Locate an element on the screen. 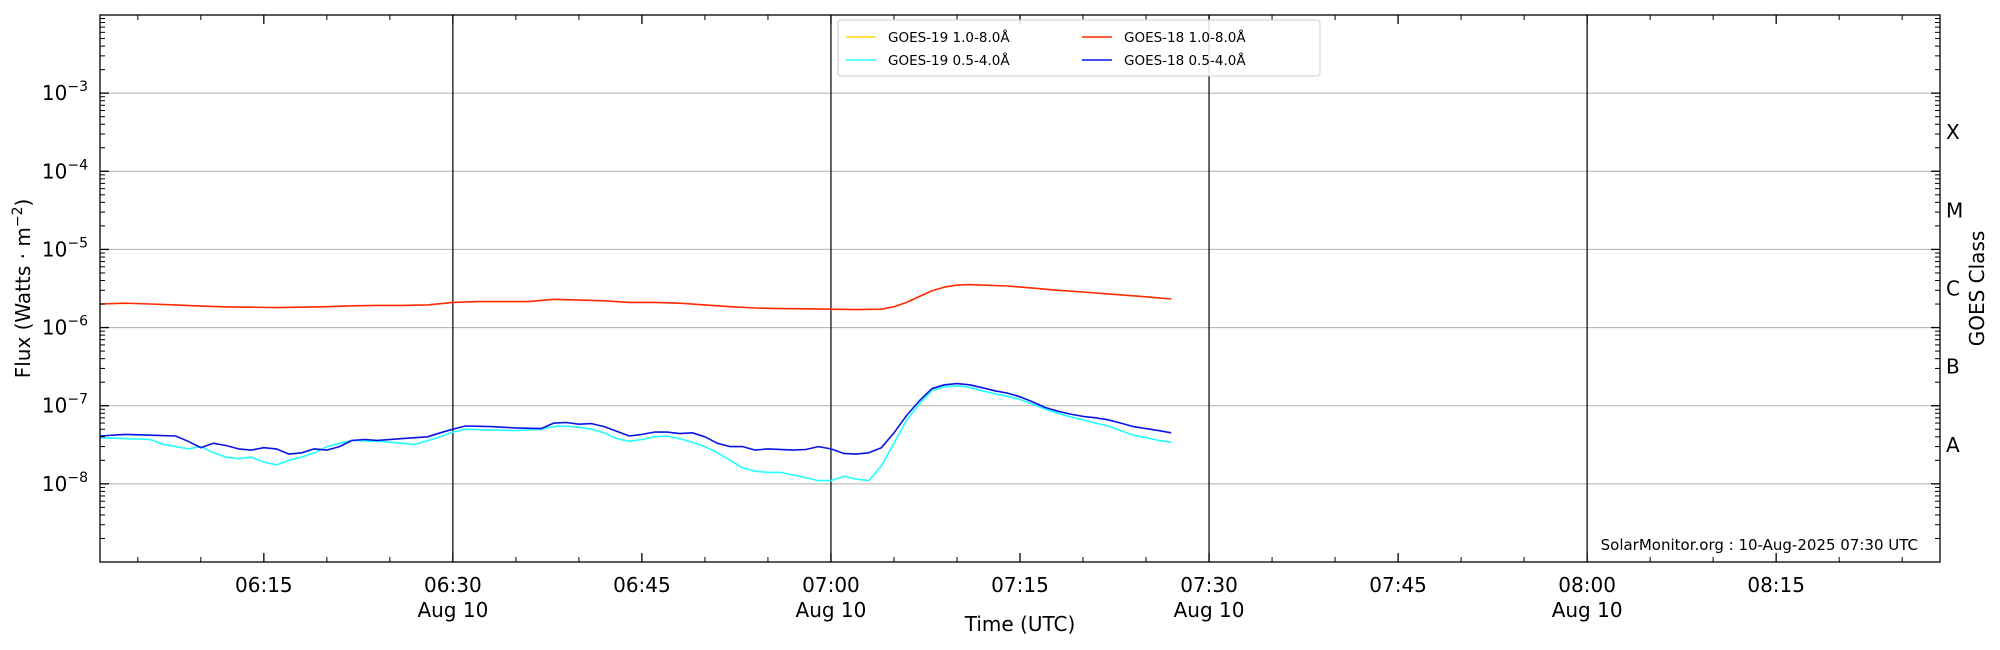 The width and height of the screenshot is (2000, 650). y-tick-label: 10⁻³ is located at coordinates (65, 92).